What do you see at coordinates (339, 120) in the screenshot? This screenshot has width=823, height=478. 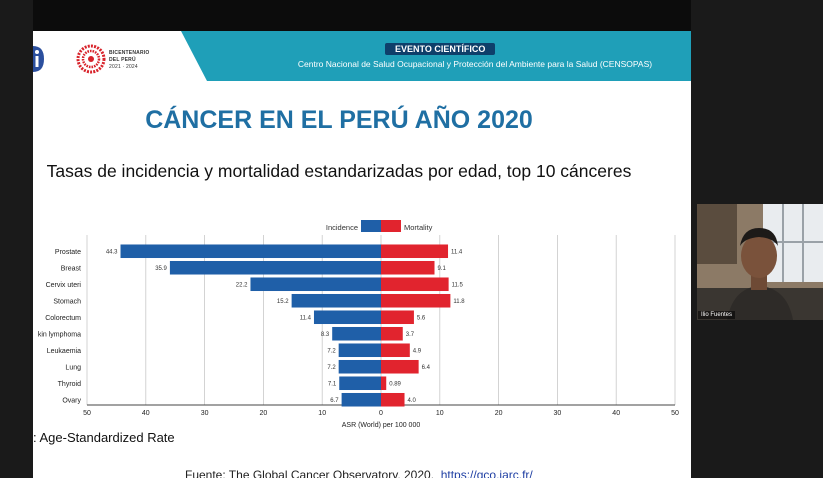 I see `slide-title: CÁNCER EN EL PERÚ AÑO 2020` at bounding box center [339, 120].